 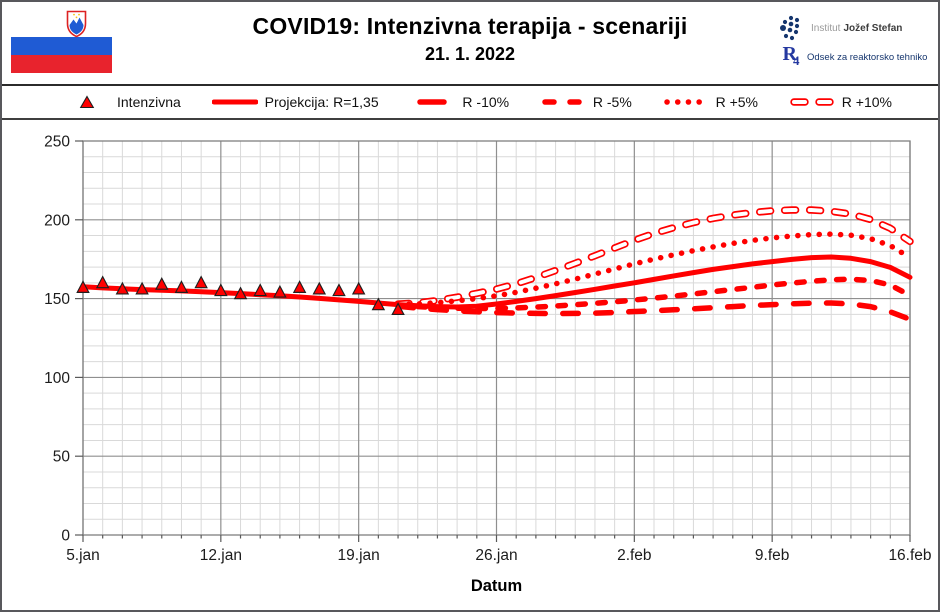 I want to click on page-title: COVID19: Intenzivna terapija - scenariji, so click(x=470, y=26).